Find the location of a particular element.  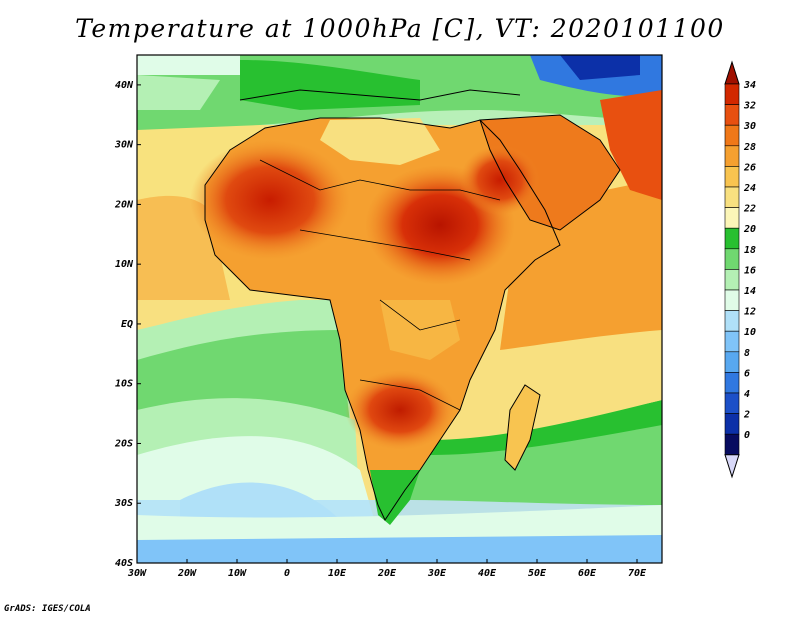

colorbar-label: 22 is located at coordinates (749, 209).